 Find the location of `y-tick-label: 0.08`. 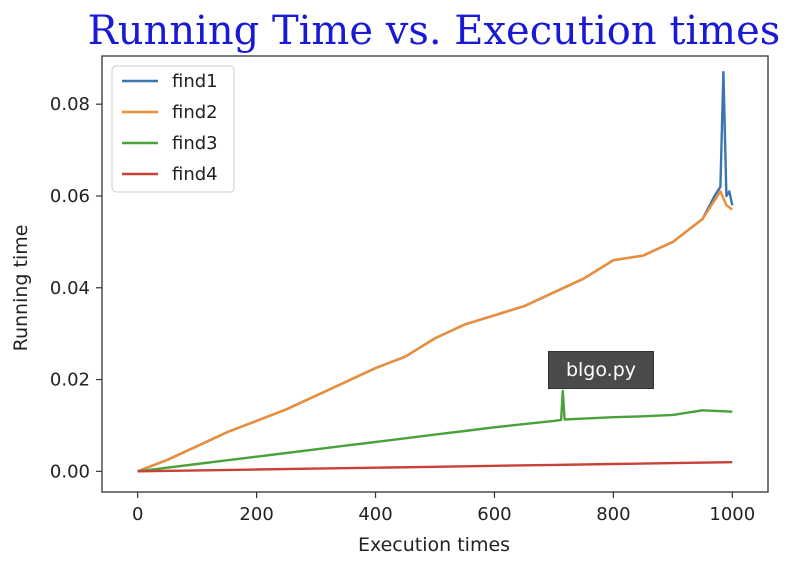

y-tick-label: 0.08 is located at coordinates (70, 104).